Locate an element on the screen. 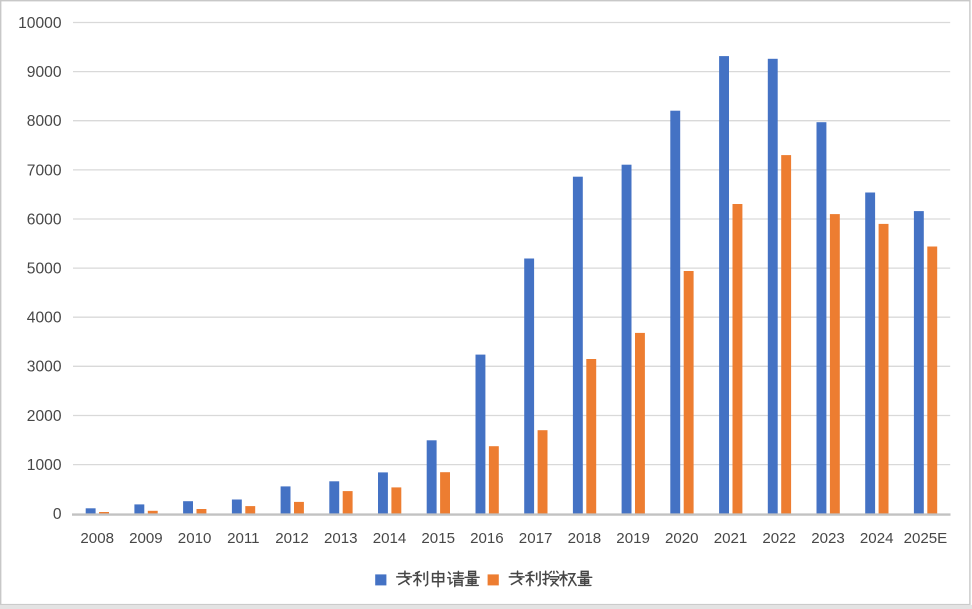  svg-text: 2024 is located at coordinates (877, 538).